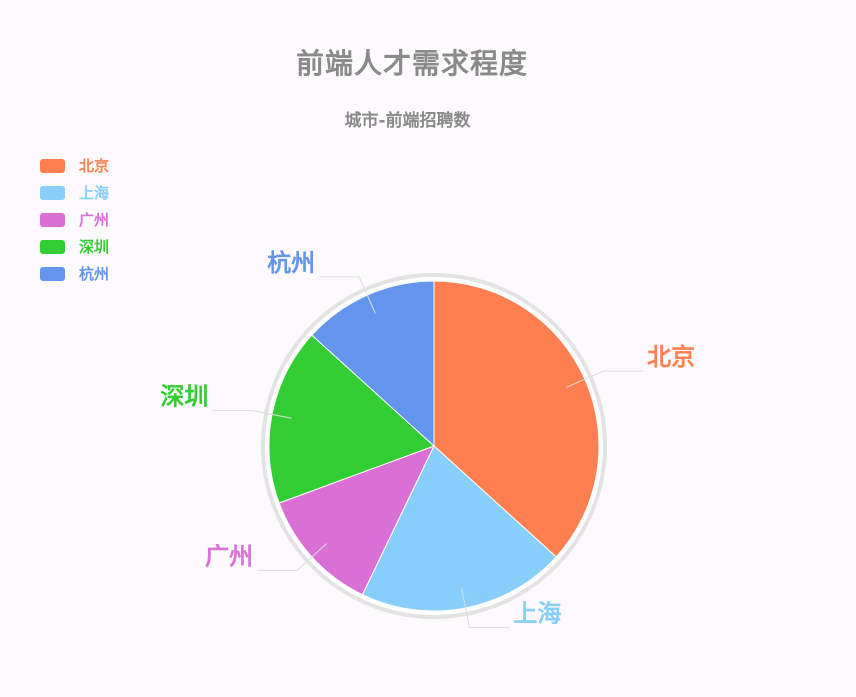 Image resolution: width=856 pixels, height=697 pixels. I want to click on legend-item-1: 上海, so click(74, 192).